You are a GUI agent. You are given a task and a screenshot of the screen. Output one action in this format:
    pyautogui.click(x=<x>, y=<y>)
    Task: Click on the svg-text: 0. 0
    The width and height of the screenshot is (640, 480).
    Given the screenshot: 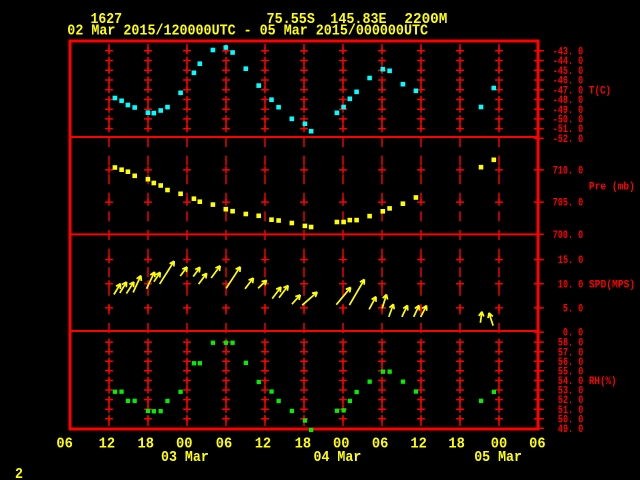 What is the action you would take?
    pyautogui.click(x=573, y=334)
    